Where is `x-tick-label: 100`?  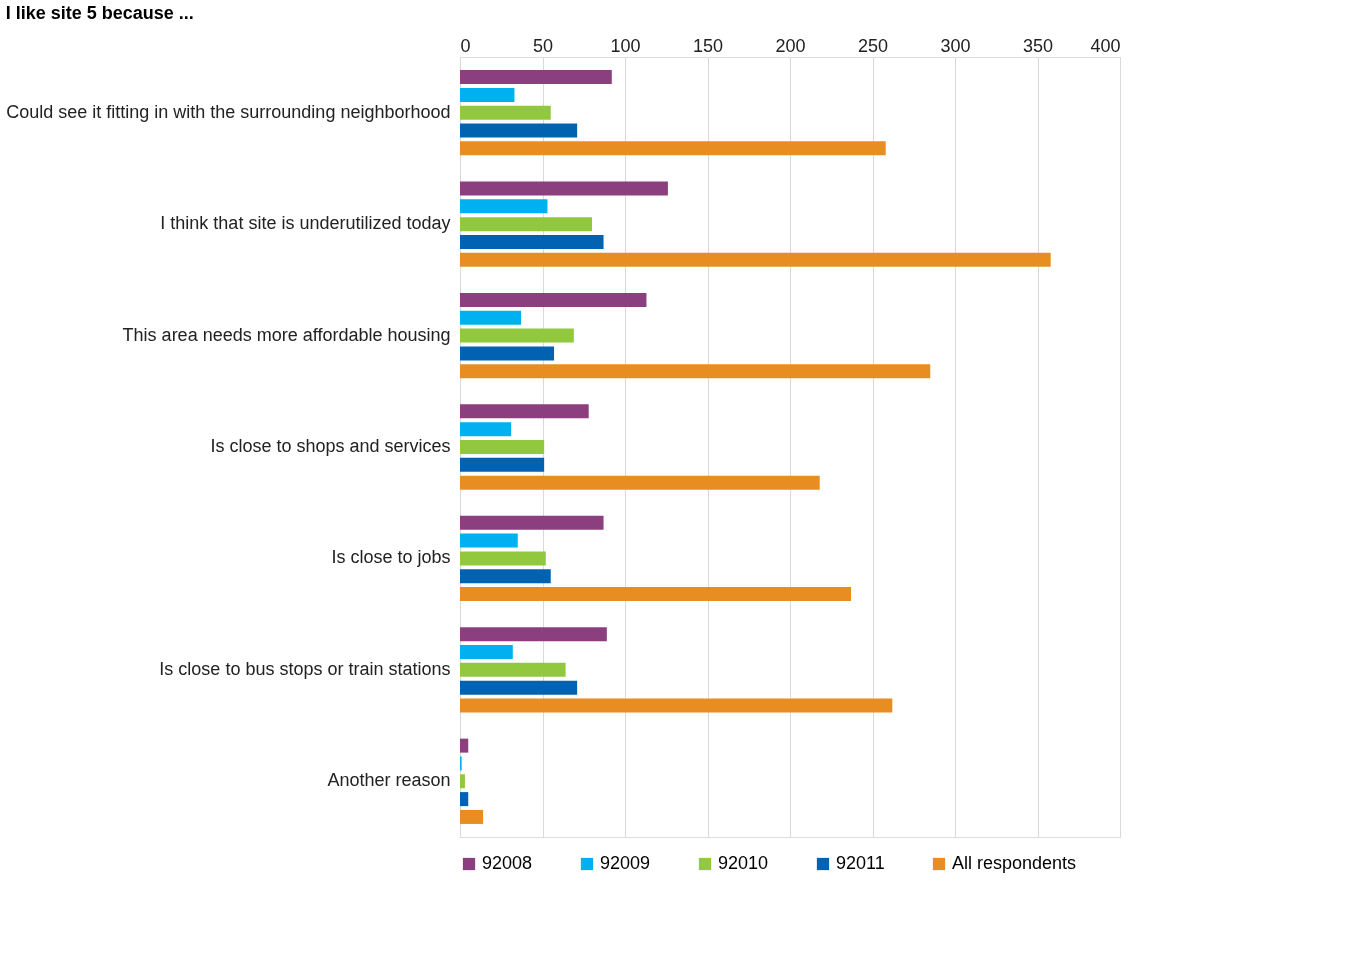 x-tick-label: 100 is located at coordinates (625, 45).